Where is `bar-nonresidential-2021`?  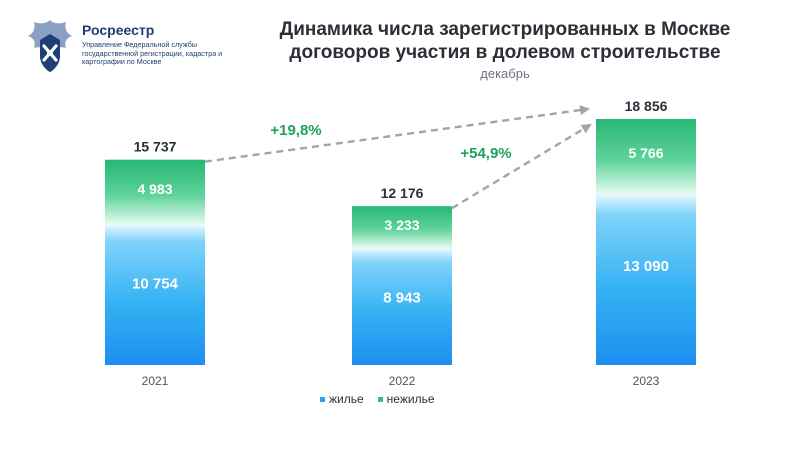 bar-nonresidential-2021 is located at coordinates (155, 192).